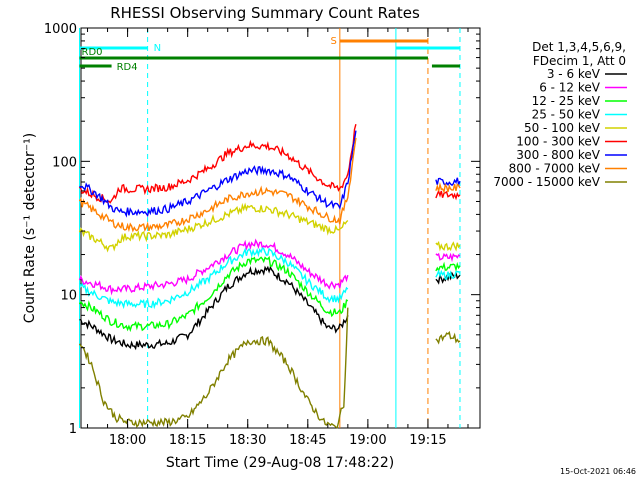 The height and width of the screenshot is (480, 640). What do you see at coordinates (570, 88) in the screenshot?
I see `legend-label: 6 - 12 keV` at bounding box center [570, 88].